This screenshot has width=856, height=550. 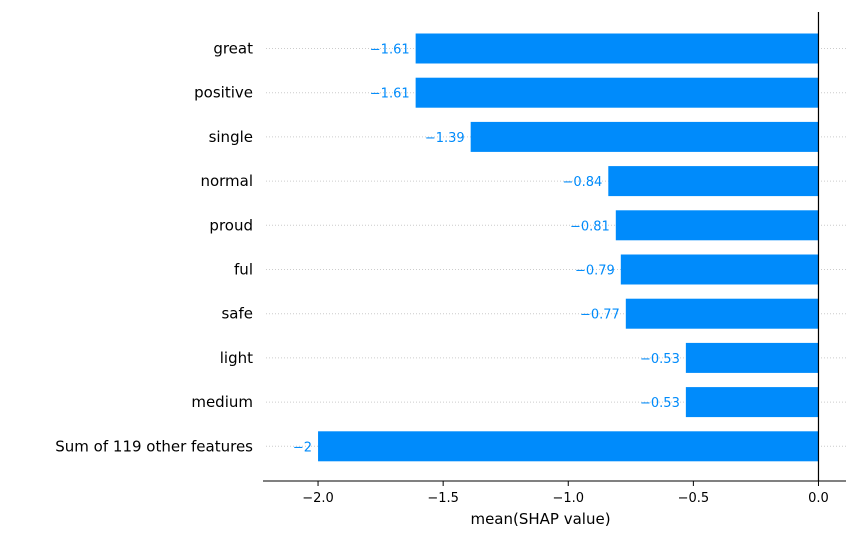 I want to click on category-label: positive, so click(x=223, y=93).